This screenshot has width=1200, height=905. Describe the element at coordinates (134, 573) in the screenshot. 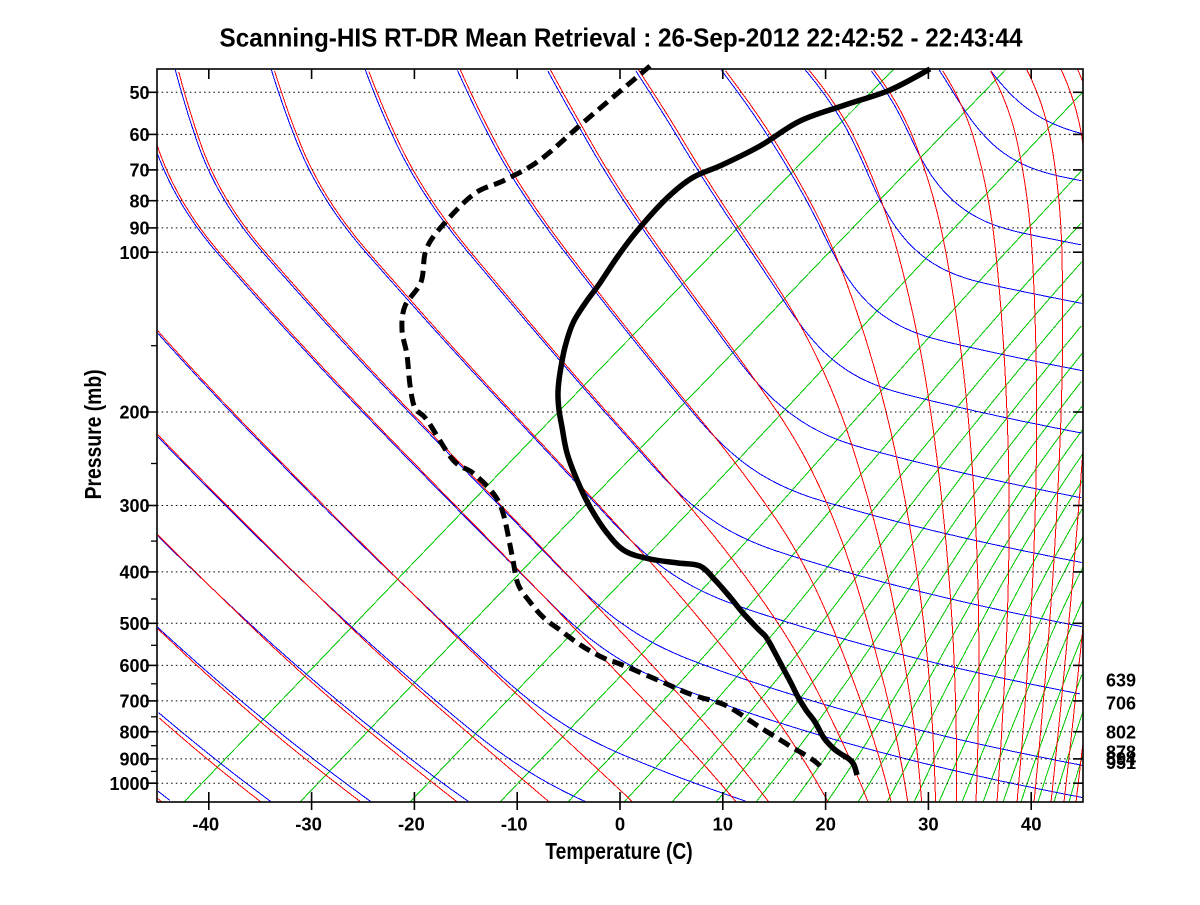

I see `svg-text: 400` at that location.